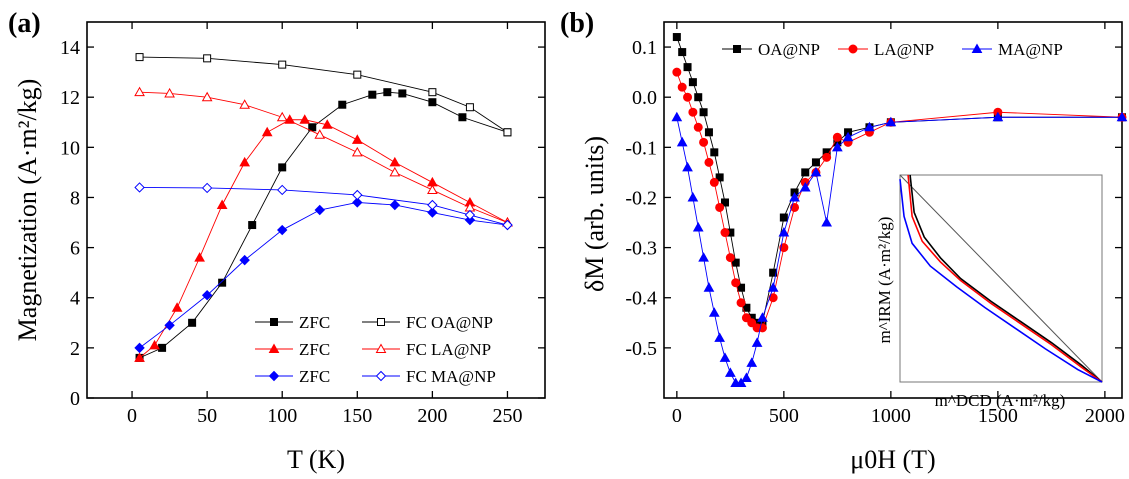 This screenshot has width=1129, height=479. What do you see at coordinates (641, 249) in the screenshot?
I see `panel-b-y-tick-label: -0.3` at bounding box center [641, 249].